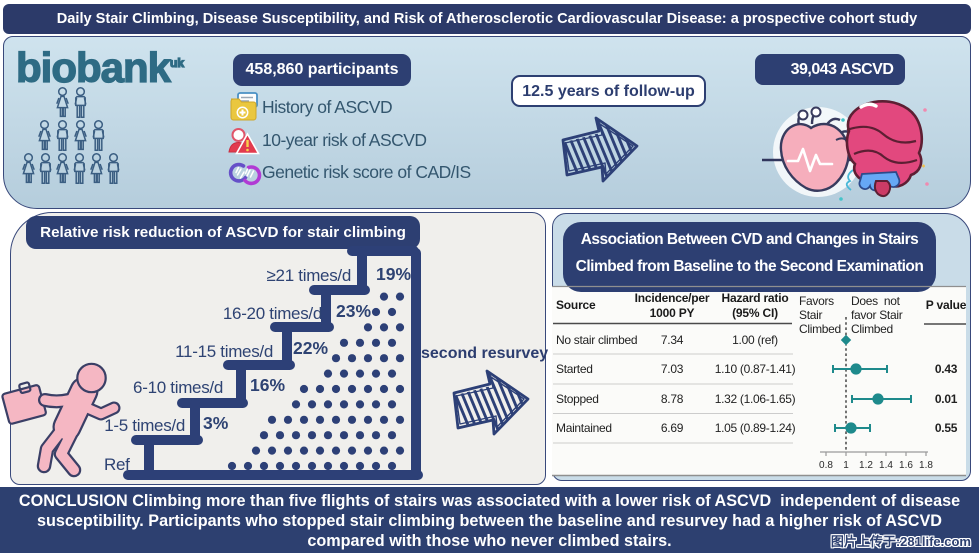  Describe the element at coordinates (906, 465) in the screenshot. I see `svg-text: 1.6` at that location.